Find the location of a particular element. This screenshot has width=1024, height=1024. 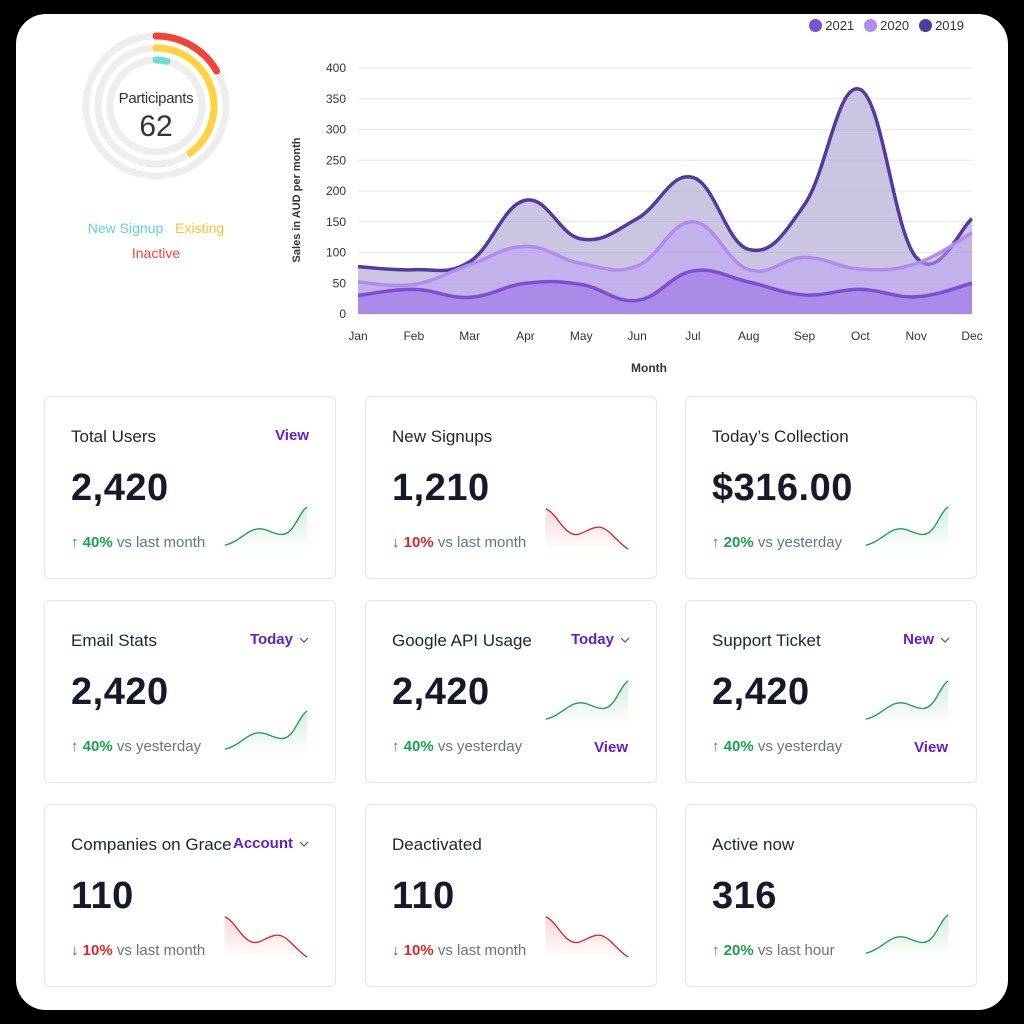

series-line-2021 is located at coordinates (665, 285).